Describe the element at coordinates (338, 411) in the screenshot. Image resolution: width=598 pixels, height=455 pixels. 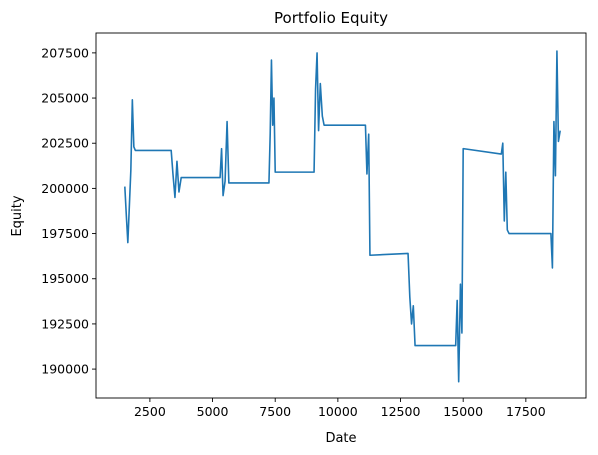
I see `x-tick-label: 10000` at that location.